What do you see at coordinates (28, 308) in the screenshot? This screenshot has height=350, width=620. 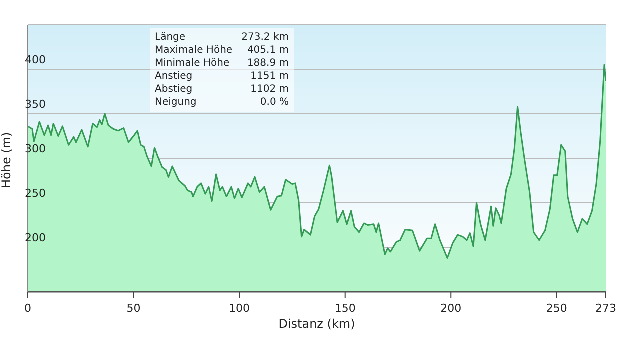 I see `x-tick-label: 0` at bounding box center [28, 308].